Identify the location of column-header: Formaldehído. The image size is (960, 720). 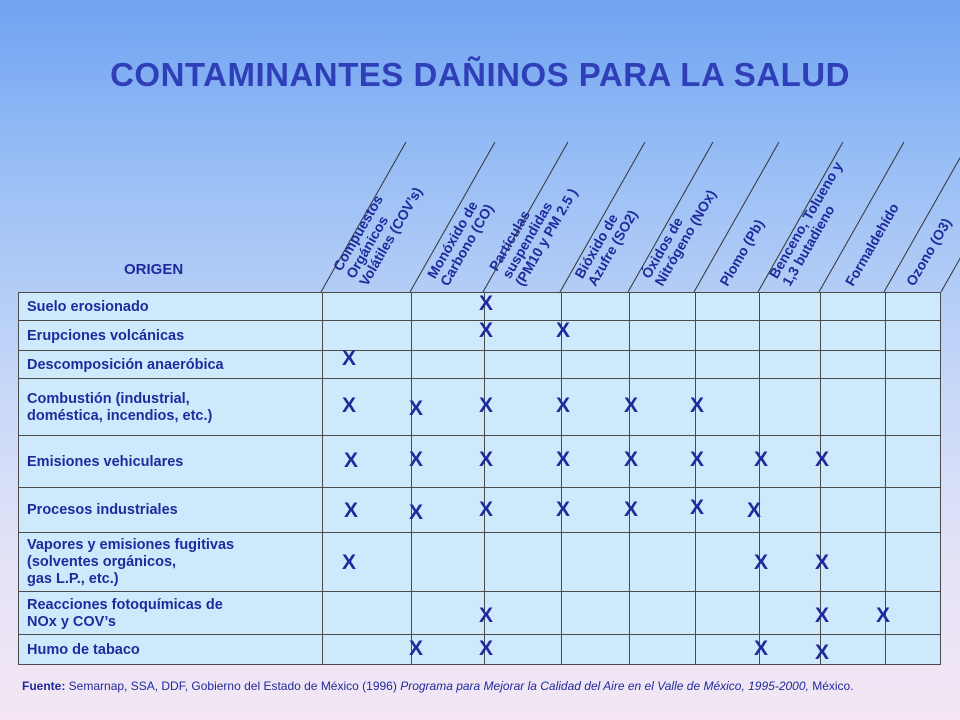
(872, 244).